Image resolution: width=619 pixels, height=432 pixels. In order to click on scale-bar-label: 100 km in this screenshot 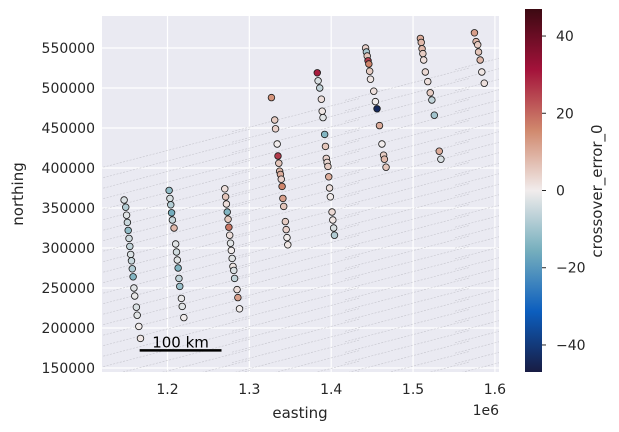, I will do `click(180, 342)`.